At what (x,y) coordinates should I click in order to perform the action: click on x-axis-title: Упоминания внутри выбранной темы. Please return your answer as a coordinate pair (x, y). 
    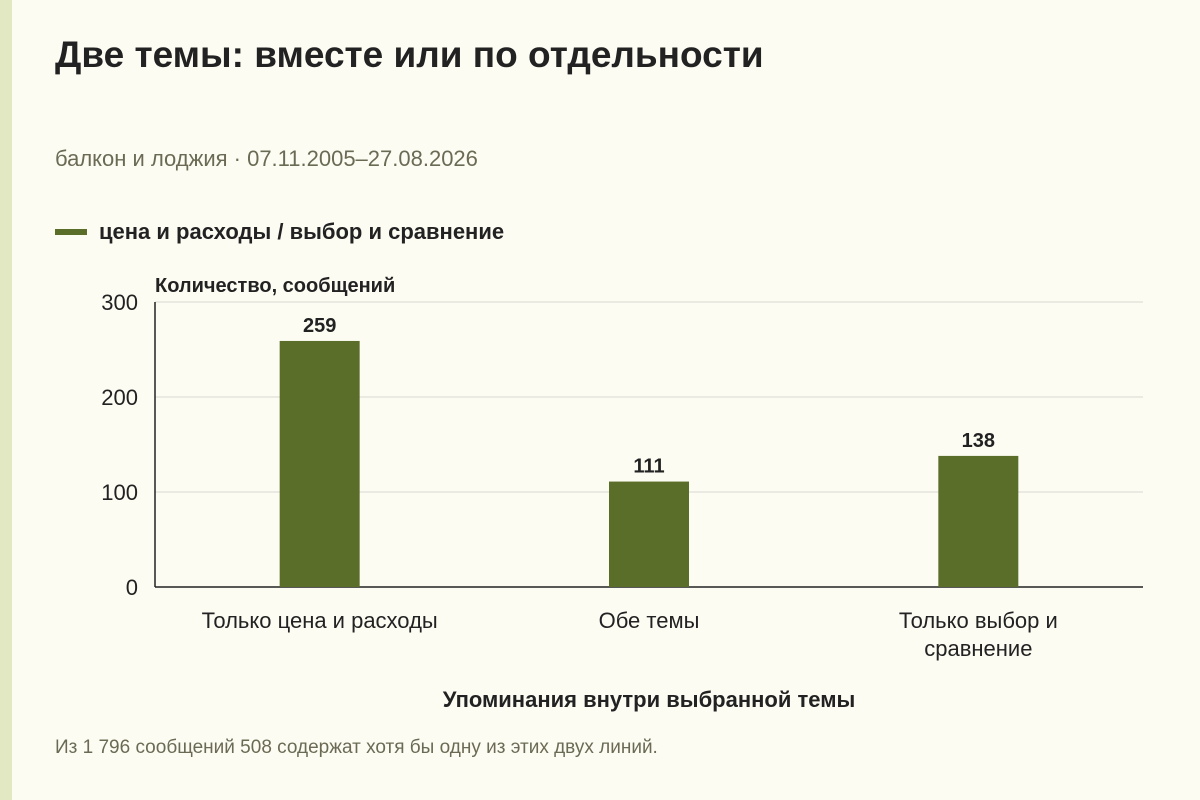
    Looking at the image, I should click on (649, 699).